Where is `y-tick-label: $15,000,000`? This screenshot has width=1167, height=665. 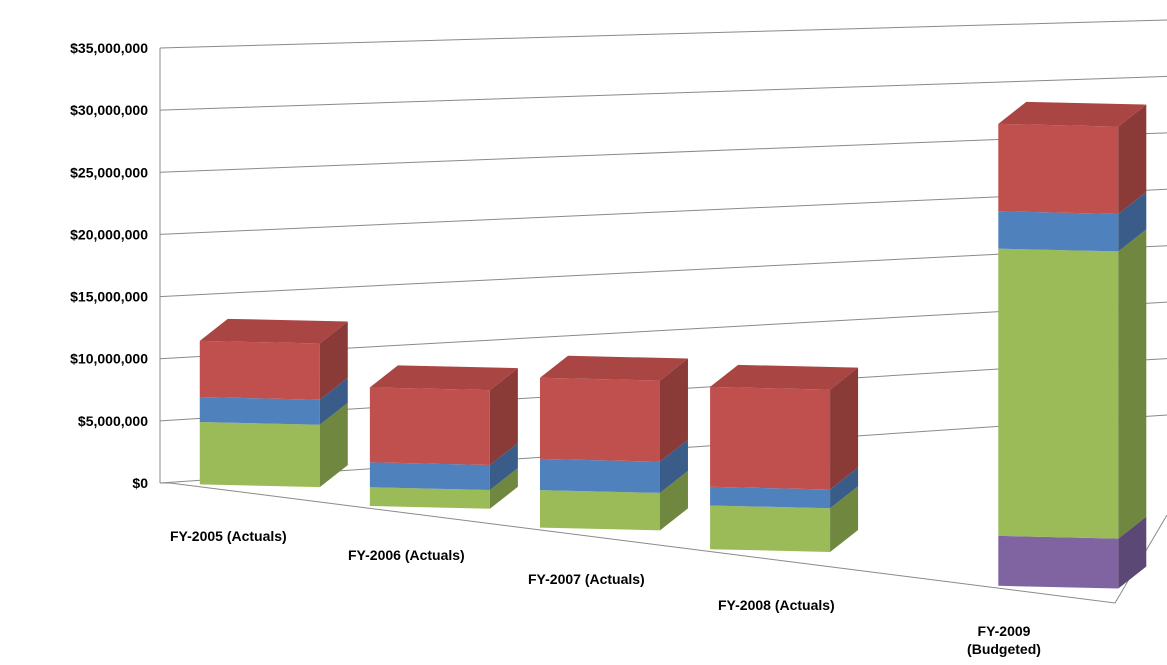
y-tick-label: $15,000,000 is located at coordinates (109, 297).